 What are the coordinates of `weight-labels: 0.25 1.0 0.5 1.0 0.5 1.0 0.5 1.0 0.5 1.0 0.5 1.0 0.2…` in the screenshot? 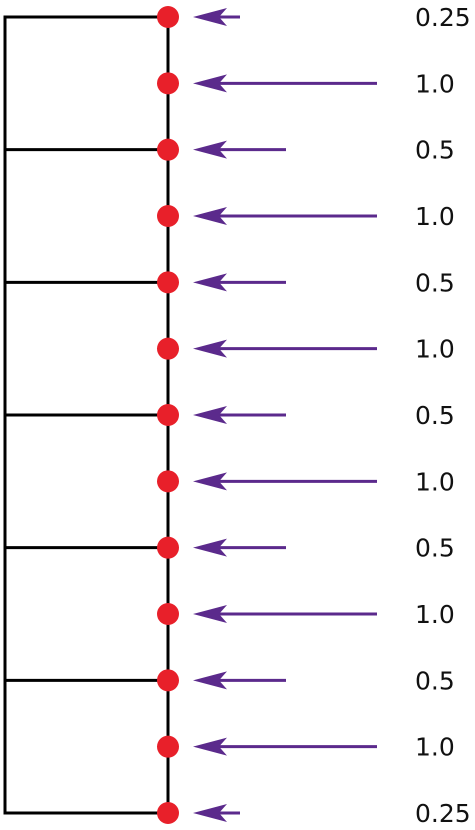 It's located at (443, 415).